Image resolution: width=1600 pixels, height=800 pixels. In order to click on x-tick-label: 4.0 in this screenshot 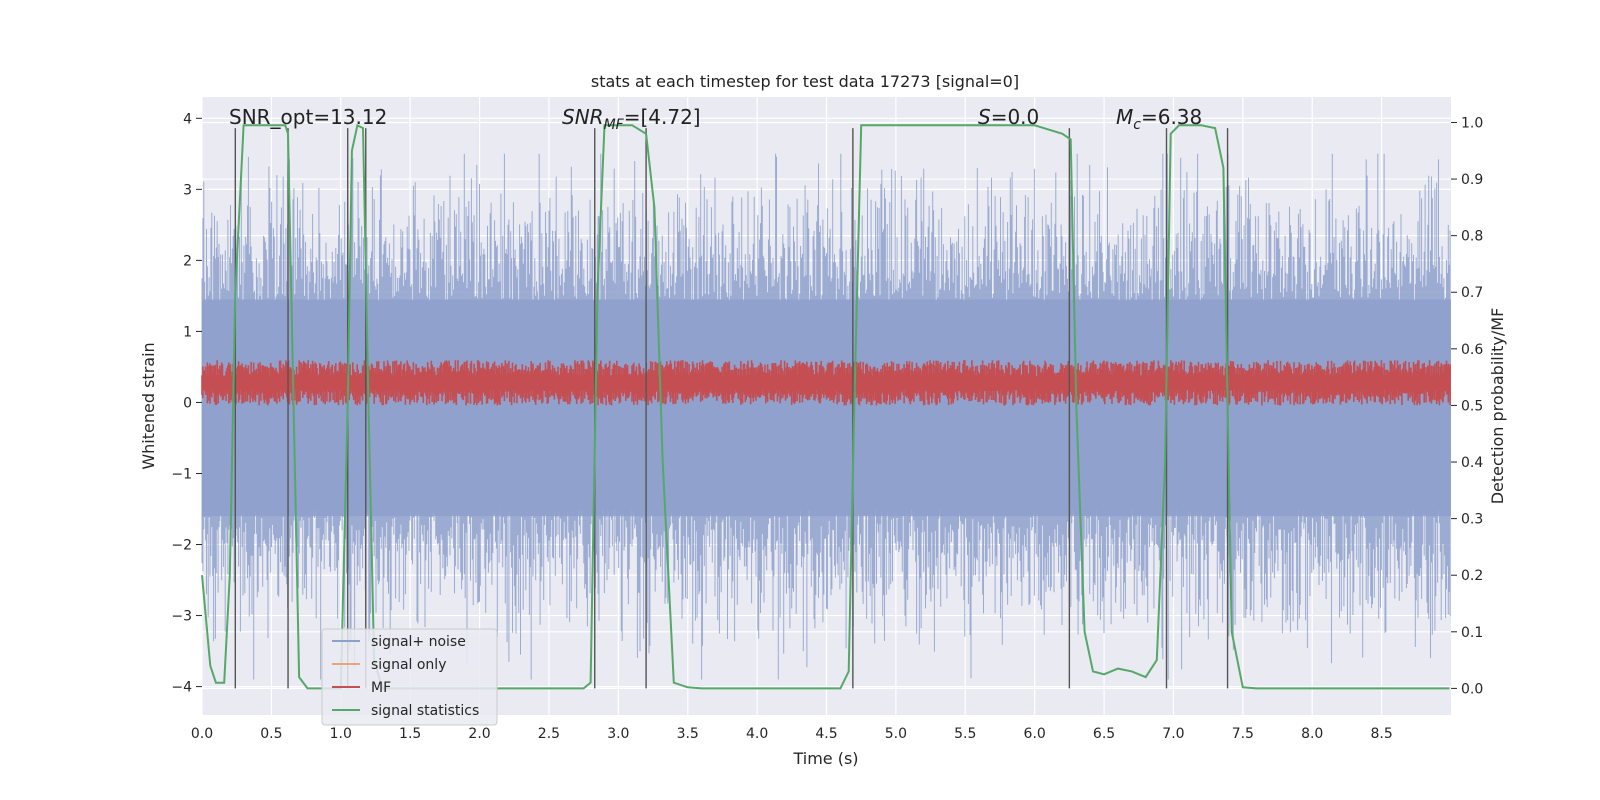, I will do `click(757, 734)`.